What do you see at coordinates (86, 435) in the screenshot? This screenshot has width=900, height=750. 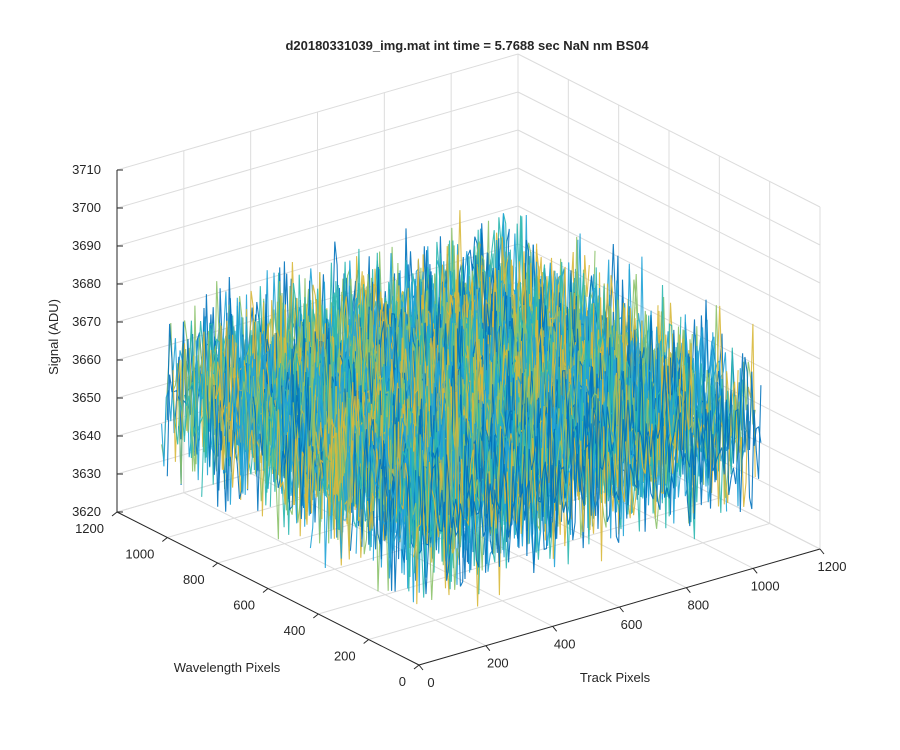 I see `z-tick-label: 3640` at bounding box center [86, 435].